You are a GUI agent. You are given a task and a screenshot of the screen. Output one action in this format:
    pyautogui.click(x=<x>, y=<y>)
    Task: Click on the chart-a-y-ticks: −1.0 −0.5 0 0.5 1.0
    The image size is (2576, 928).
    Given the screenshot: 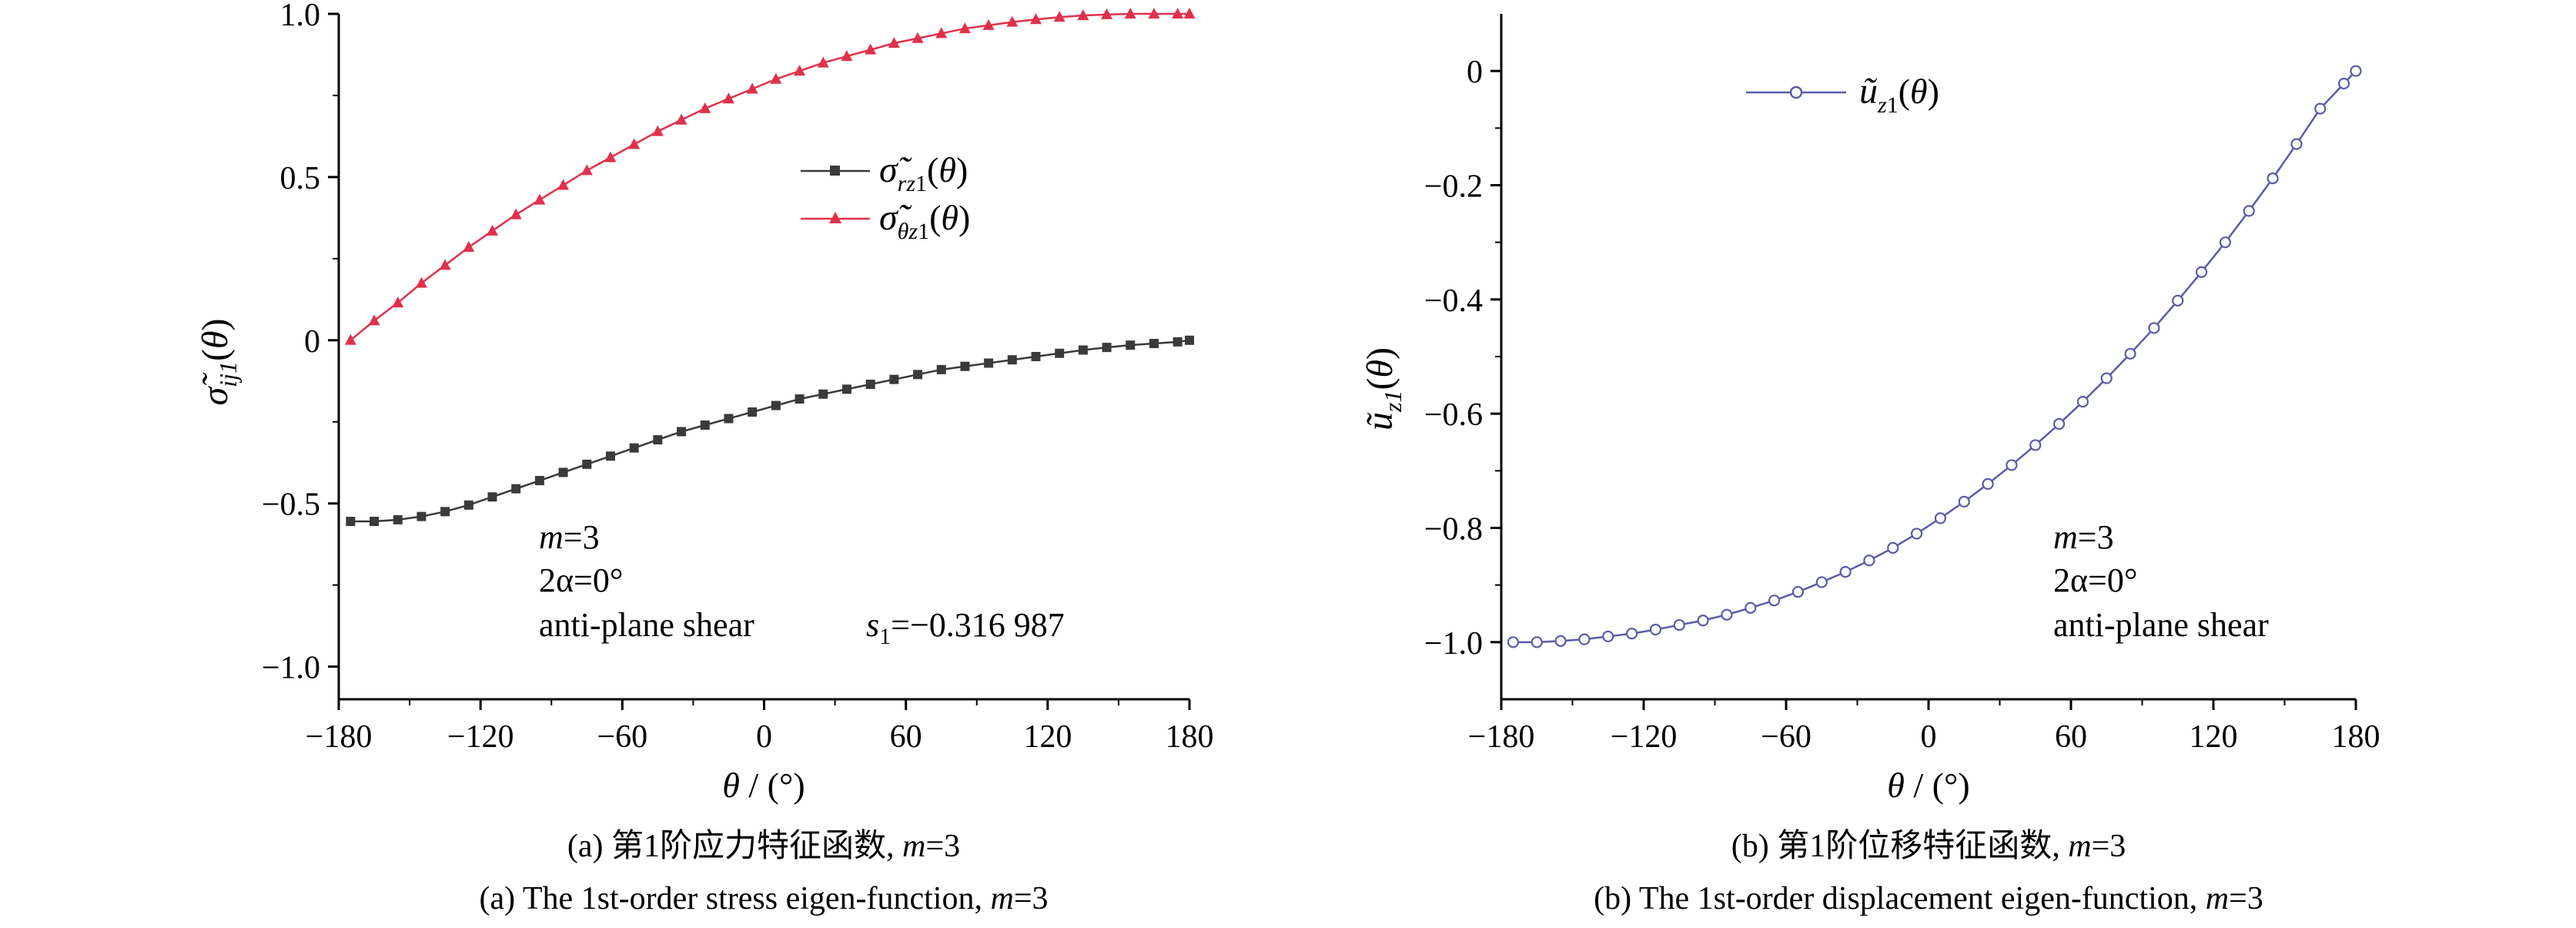 What is the action you would take?
    pyautogui.click(x=301, y=343)
    